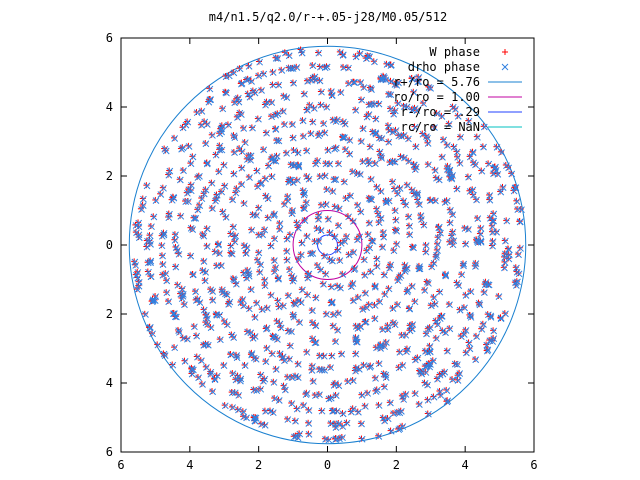 The height and width of the screenshot is (480, 640). What do you see at coordinates (327, 465) in the screenshot?
I see `x-tick-label: 0` at bounding box center [327, 465].